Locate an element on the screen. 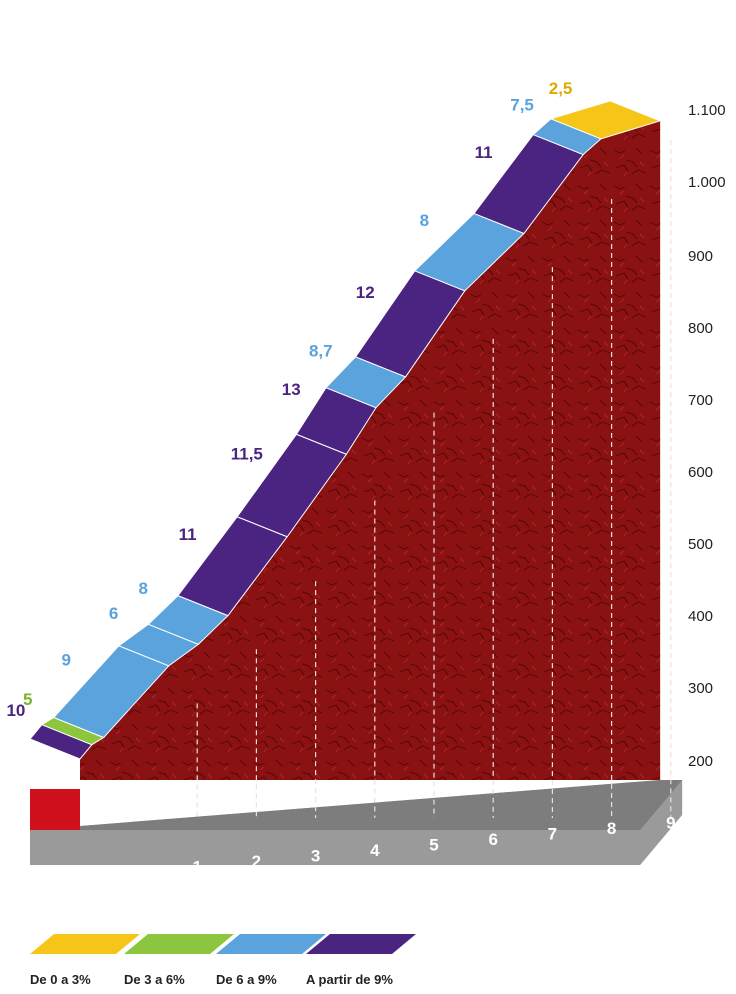  gradient-label: 12 is located at coordinates (365, 292).